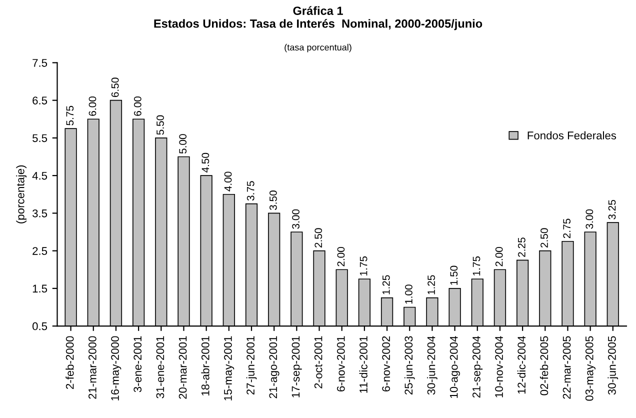 The height and width of the screenshot is (418, 636). What do you see at coordinates (138, 364) in the screenshot?
I see `x-tick-label: 3-ene-2001` at bounding box center [138, 364].